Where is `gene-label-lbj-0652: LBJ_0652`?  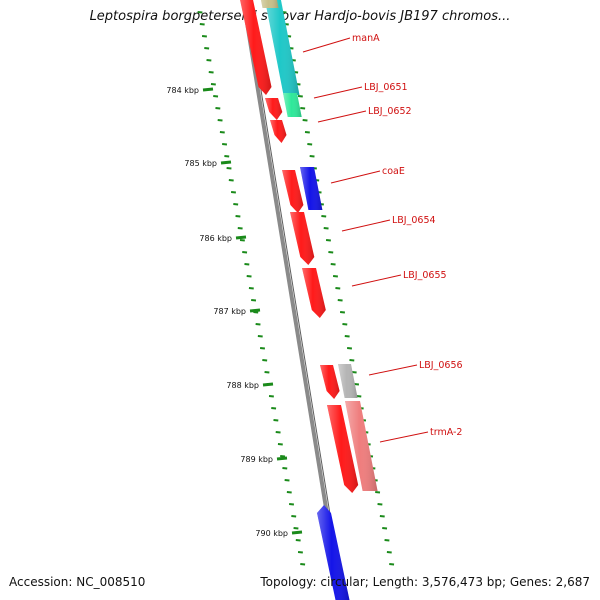 gene-label-lbj-0652: LBJ_0652 is located at coordinates (390, 111).